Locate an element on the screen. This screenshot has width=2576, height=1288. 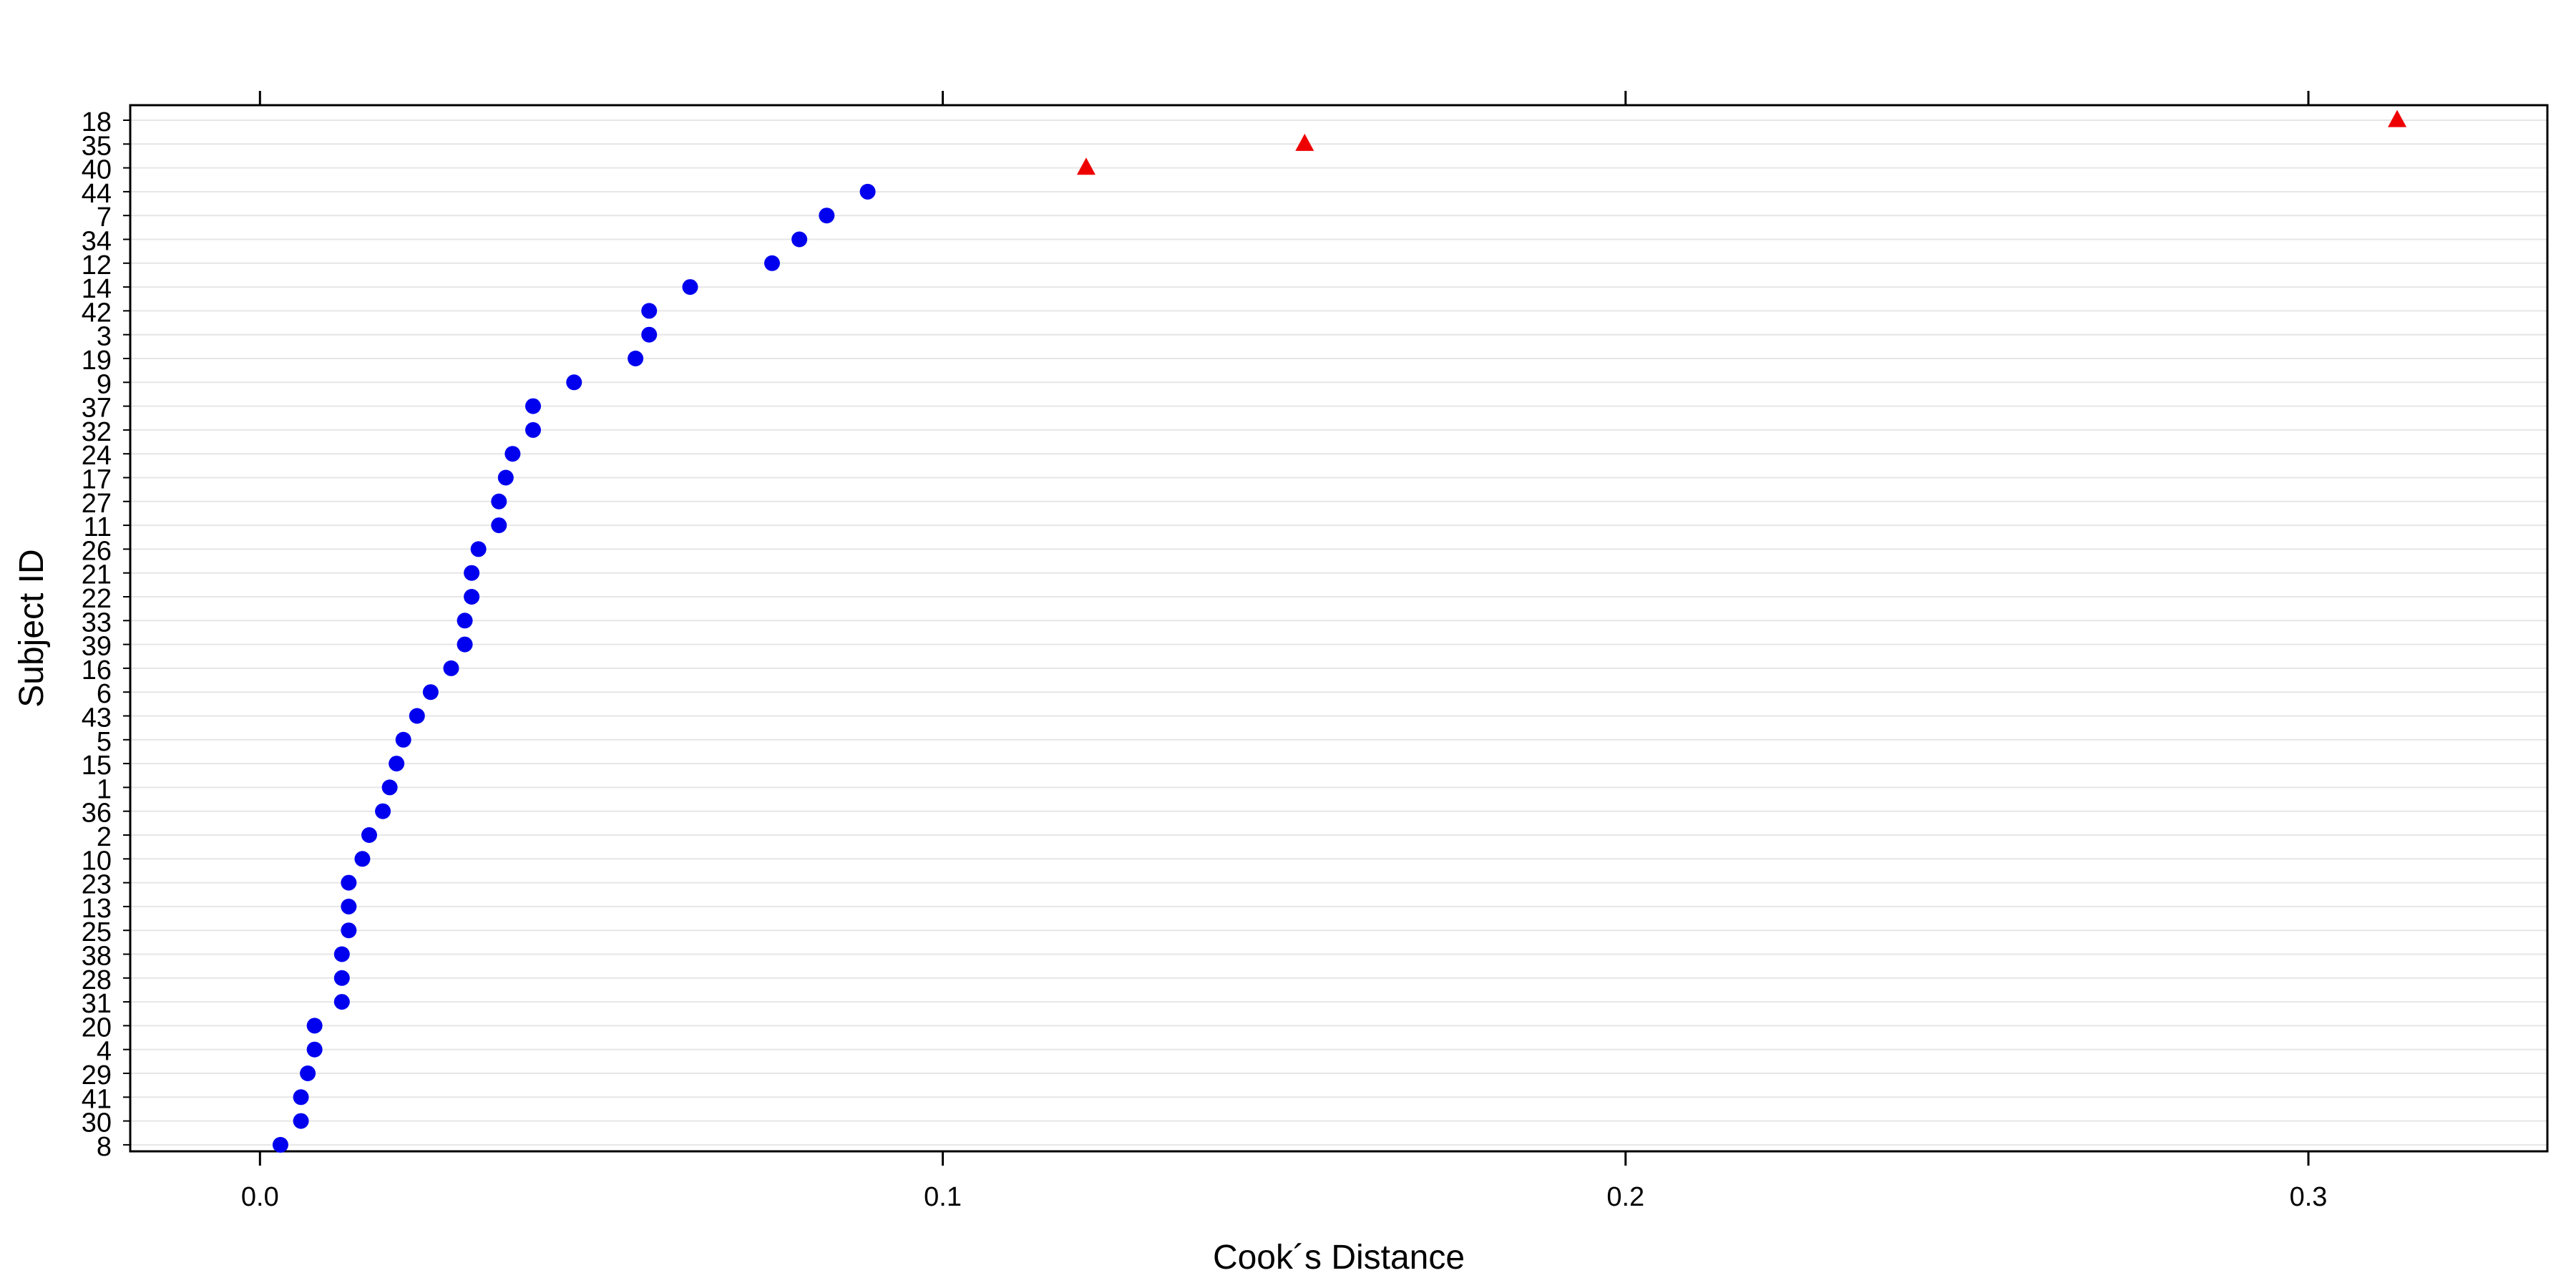
y-tick-label-40: 40 is located at coordinates (97, 170).